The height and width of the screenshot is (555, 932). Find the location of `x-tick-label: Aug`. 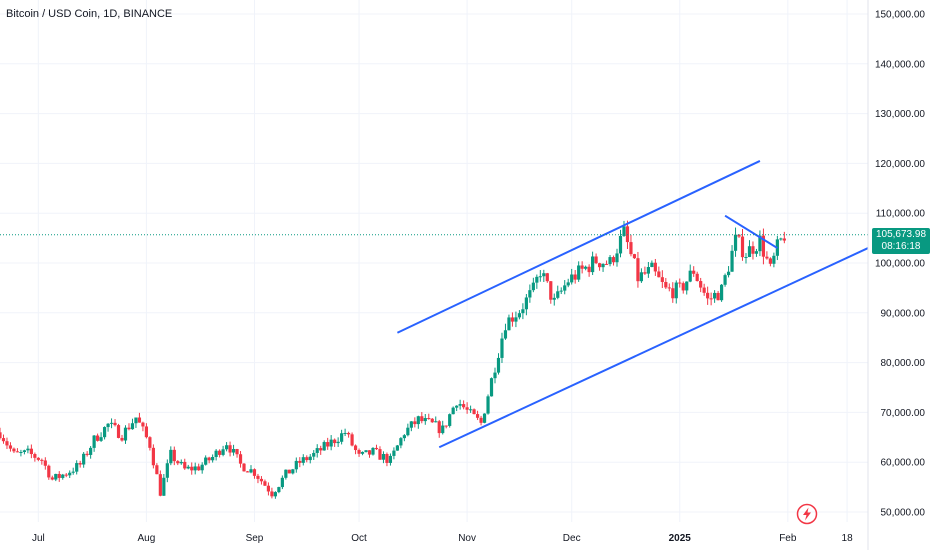

x-tick-label: Aug is located at coordinates (147, 538).